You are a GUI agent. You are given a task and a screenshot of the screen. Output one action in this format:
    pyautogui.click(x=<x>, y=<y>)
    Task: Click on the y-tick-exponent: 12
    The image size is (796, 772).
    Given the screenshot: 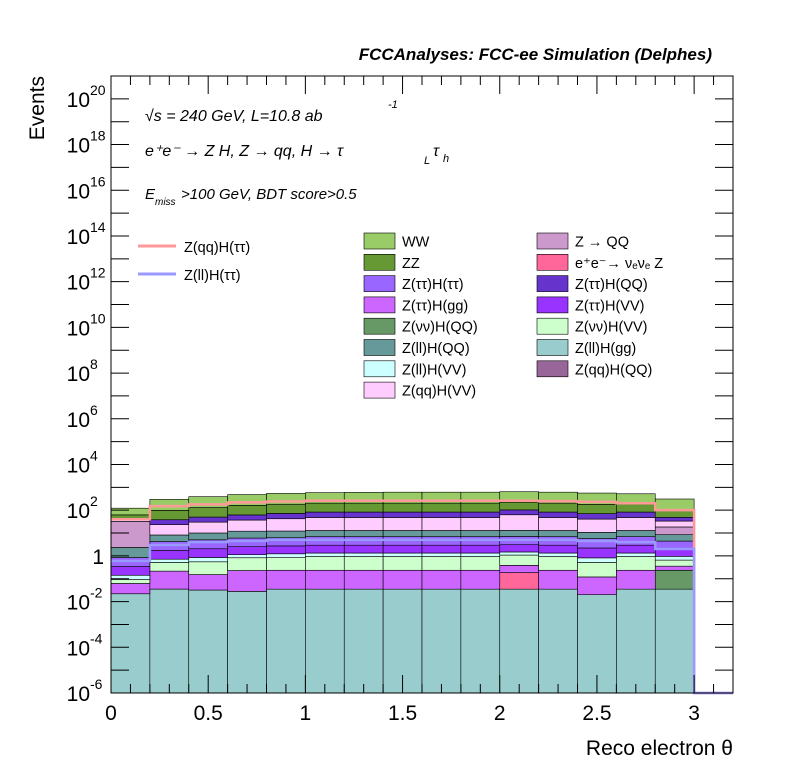 What is the action you would take?
    pyautogui.click(x=98, y=273)
    